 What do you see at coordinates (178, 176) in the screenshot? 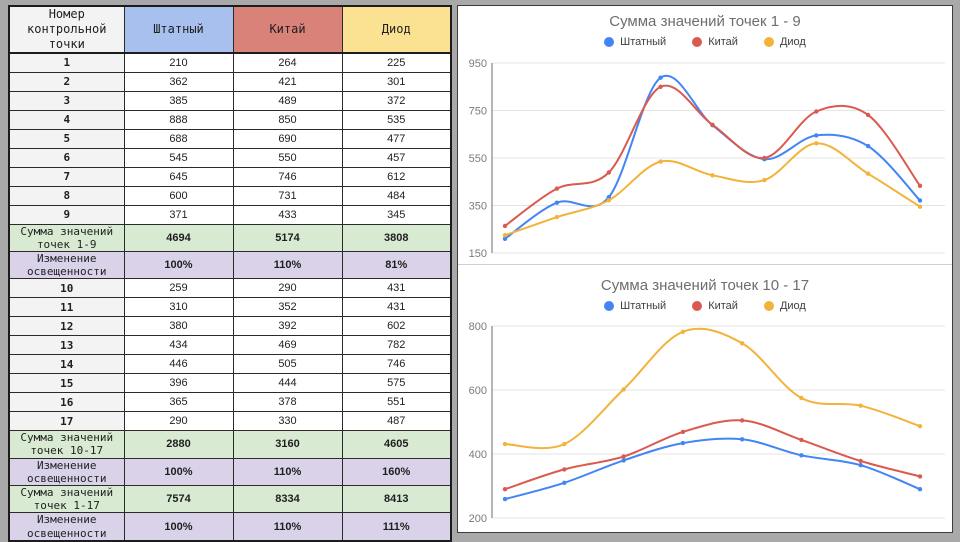
I see `value-cell: 645` at bounding box center [178, 176].